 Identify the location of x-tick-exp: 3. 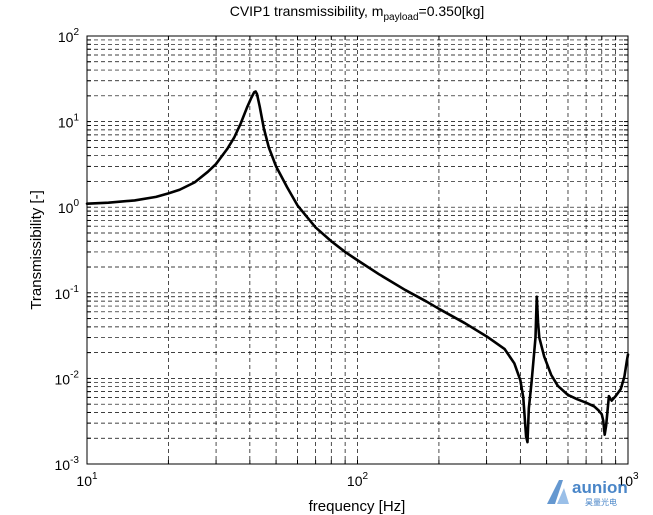
(636, 476).